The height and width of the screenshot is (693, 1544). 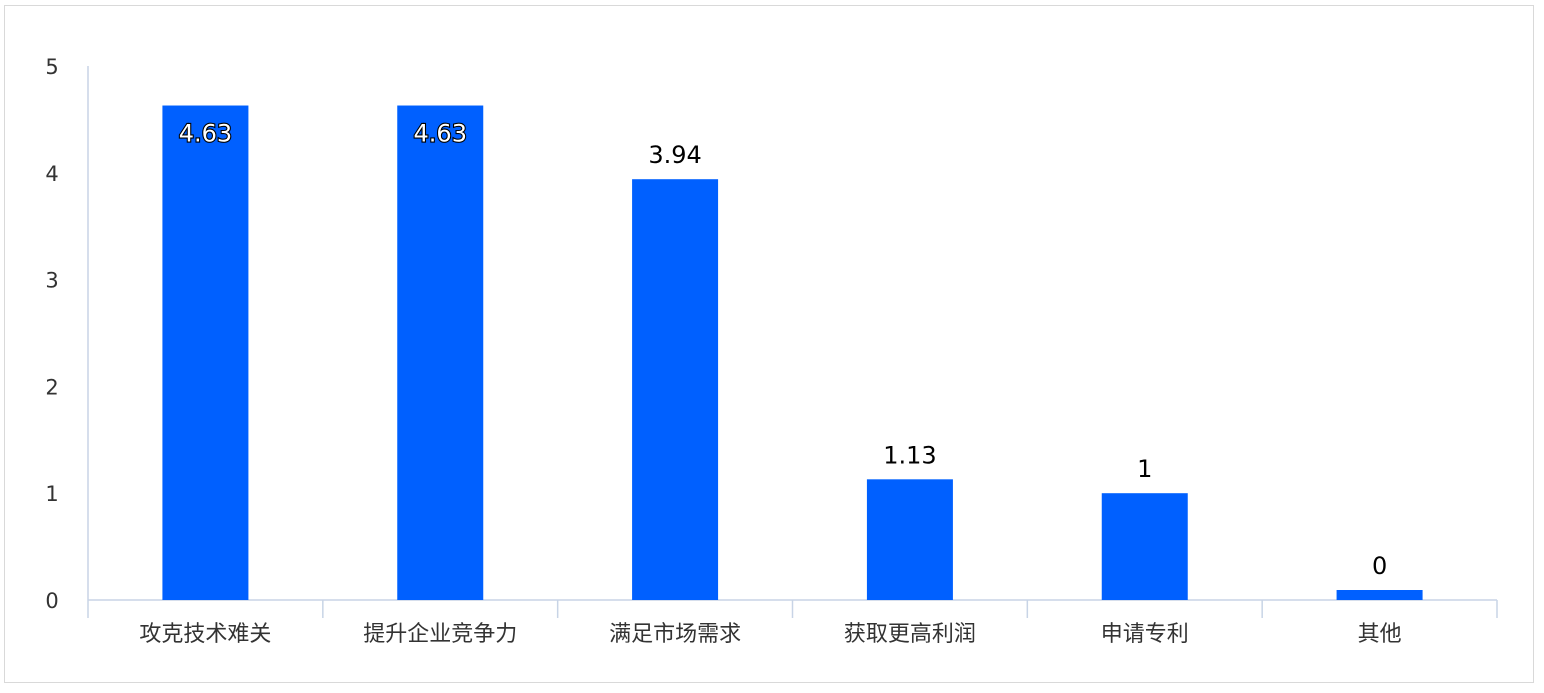 I want to click on data-label: 1.13, so click(x=909, y=455).